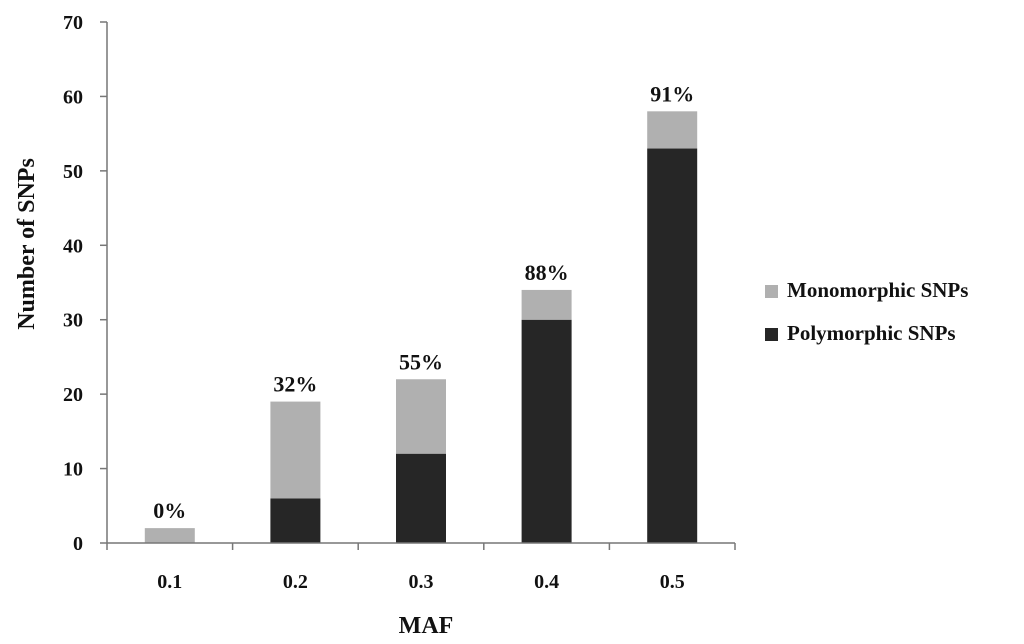 This screenshot has height=644, width=1024. Describe the element at coordinates (73, 172) in the screenshot. I see `y-tick-label: 50` at that location.